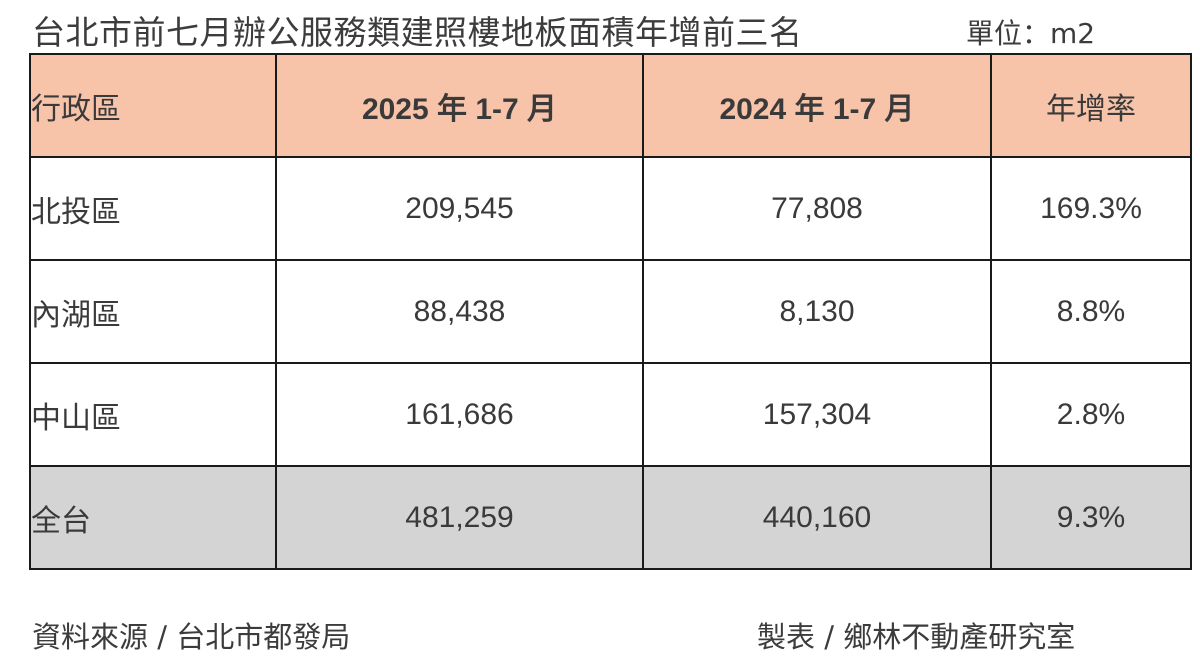  Describe the element at coordinates (817, 105) in the screenshot. I see `header-2024: 2024 年 1-7 月` at that location.